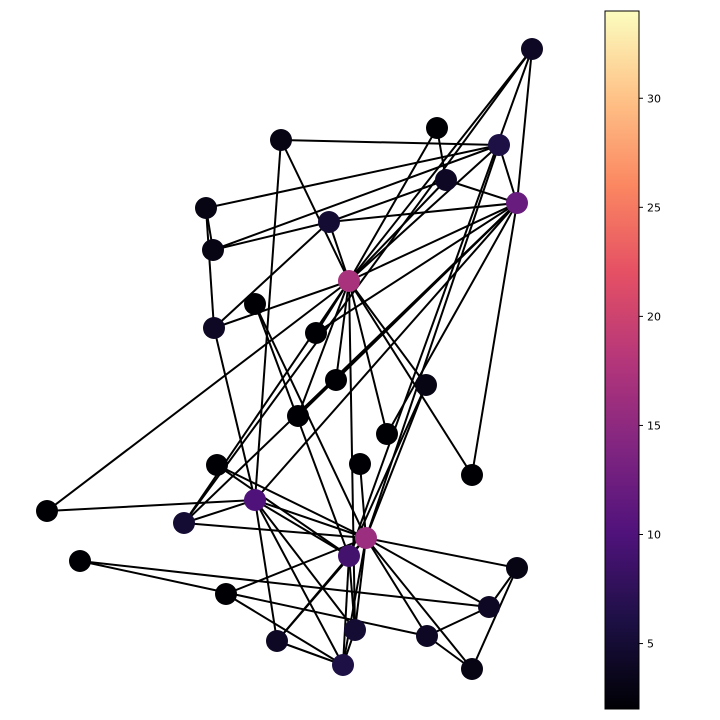 The width and height of the screenshot is (720, 720). I want to click on colorbar-gradient, so click(622, 360).